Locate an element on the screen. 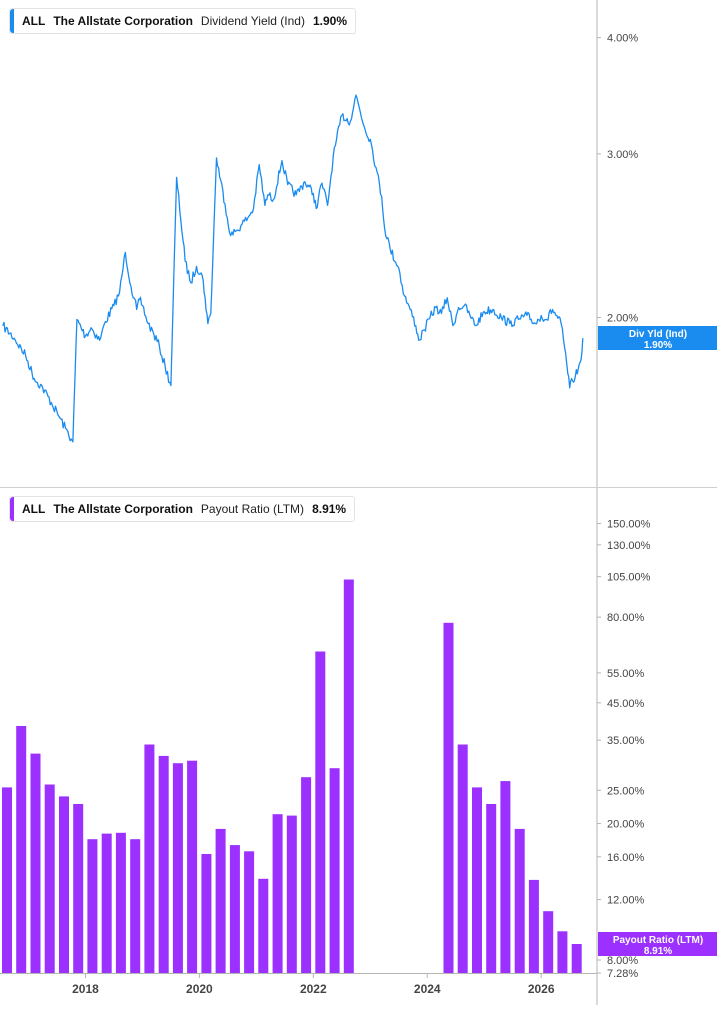 The width and height of the screenshot is (717, 1010). payout-y-tick-label: 8.00% is located at coordinates (622, 961).